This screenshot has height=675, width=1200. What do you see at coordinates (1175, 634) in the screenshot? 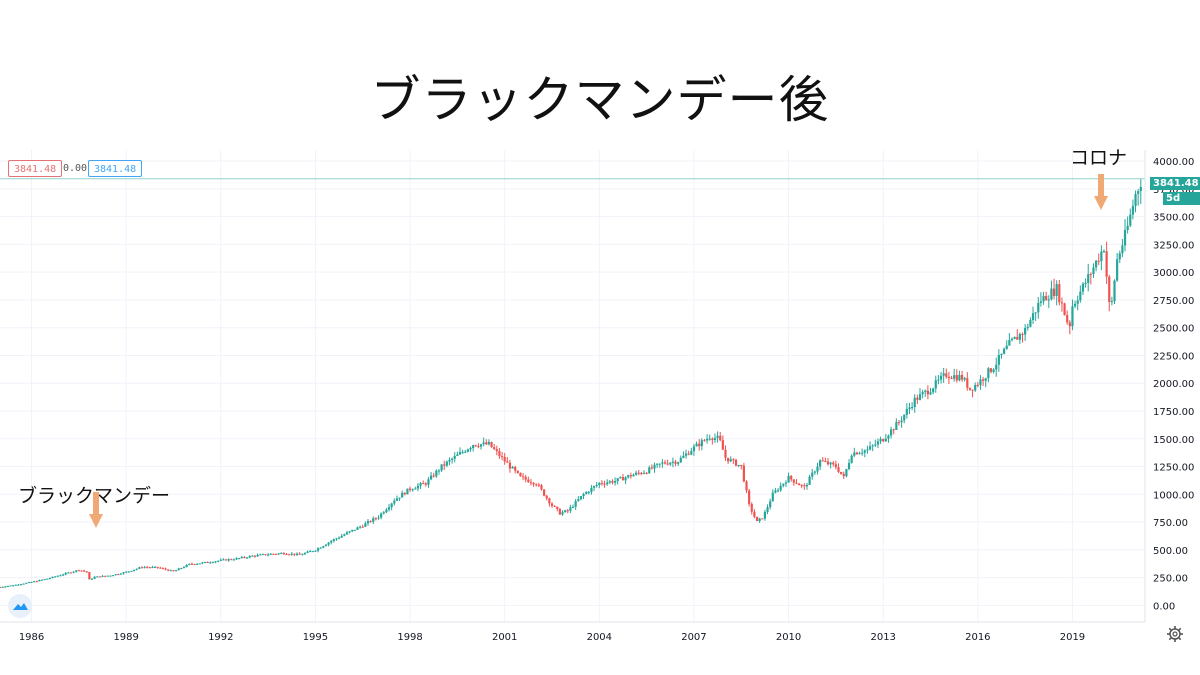
I see `gear-icon` at bounding box center [1175, 634].